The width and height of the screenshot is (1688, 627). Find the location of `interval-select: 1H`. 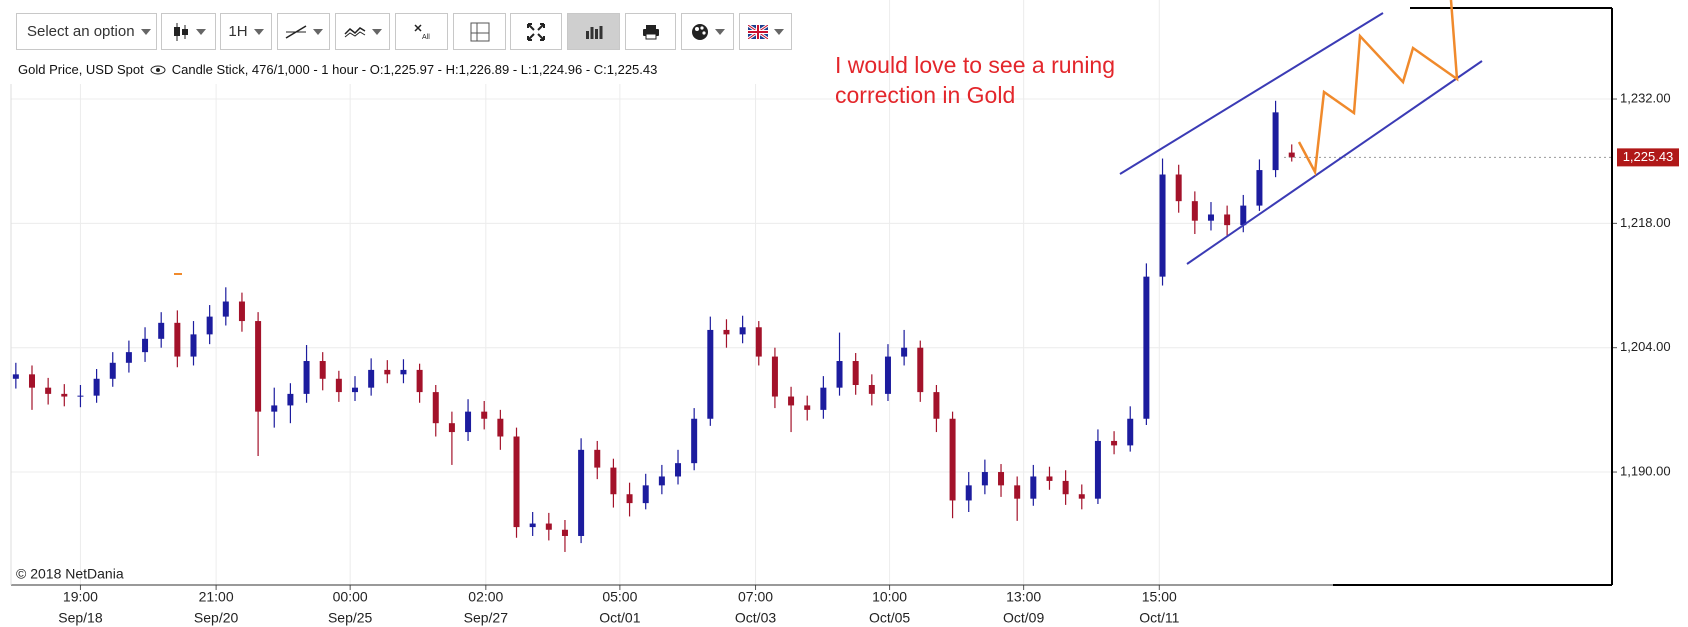

interval-select: 1H is located at coordinates (246, 31).